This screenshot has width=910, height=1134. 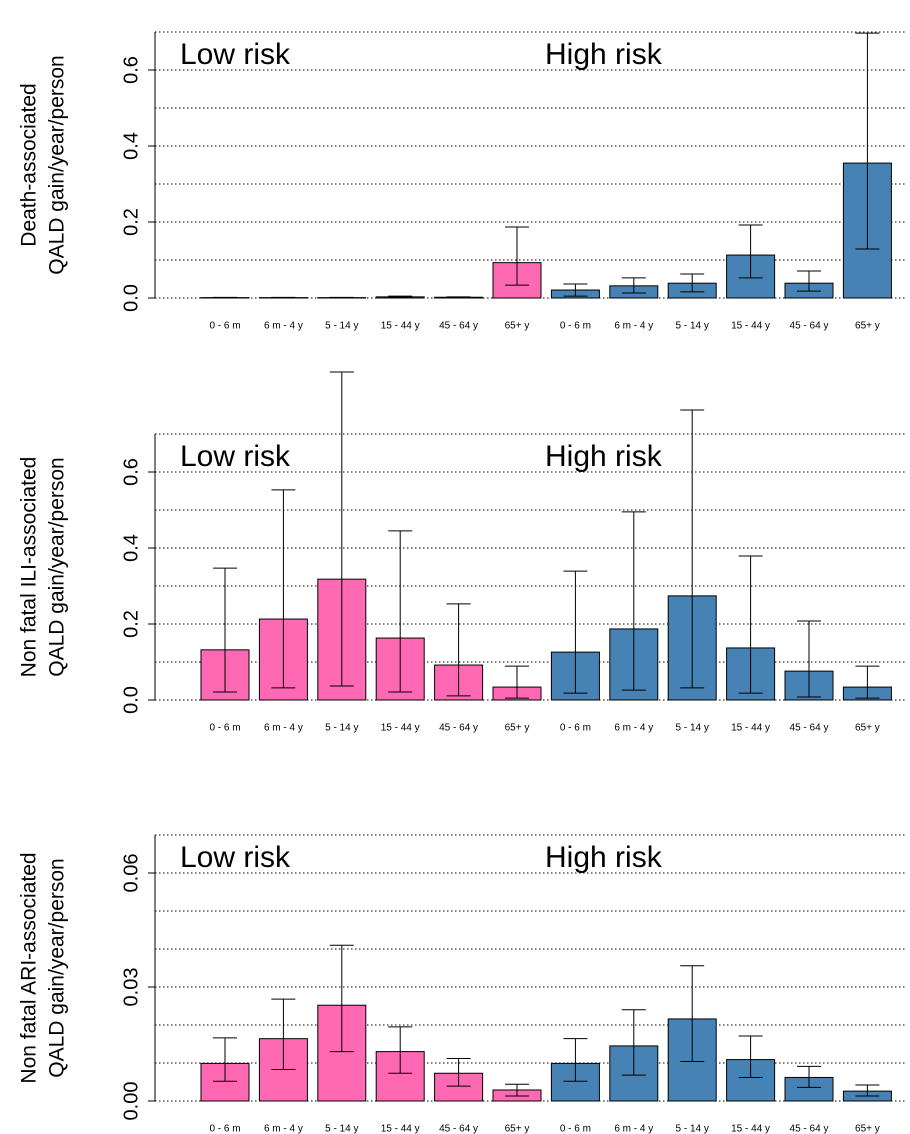 What do you see at coordinates (131, 987) in the screenshot?
I see `y-tick-label: 0.03` at bounding box center [131, 987].